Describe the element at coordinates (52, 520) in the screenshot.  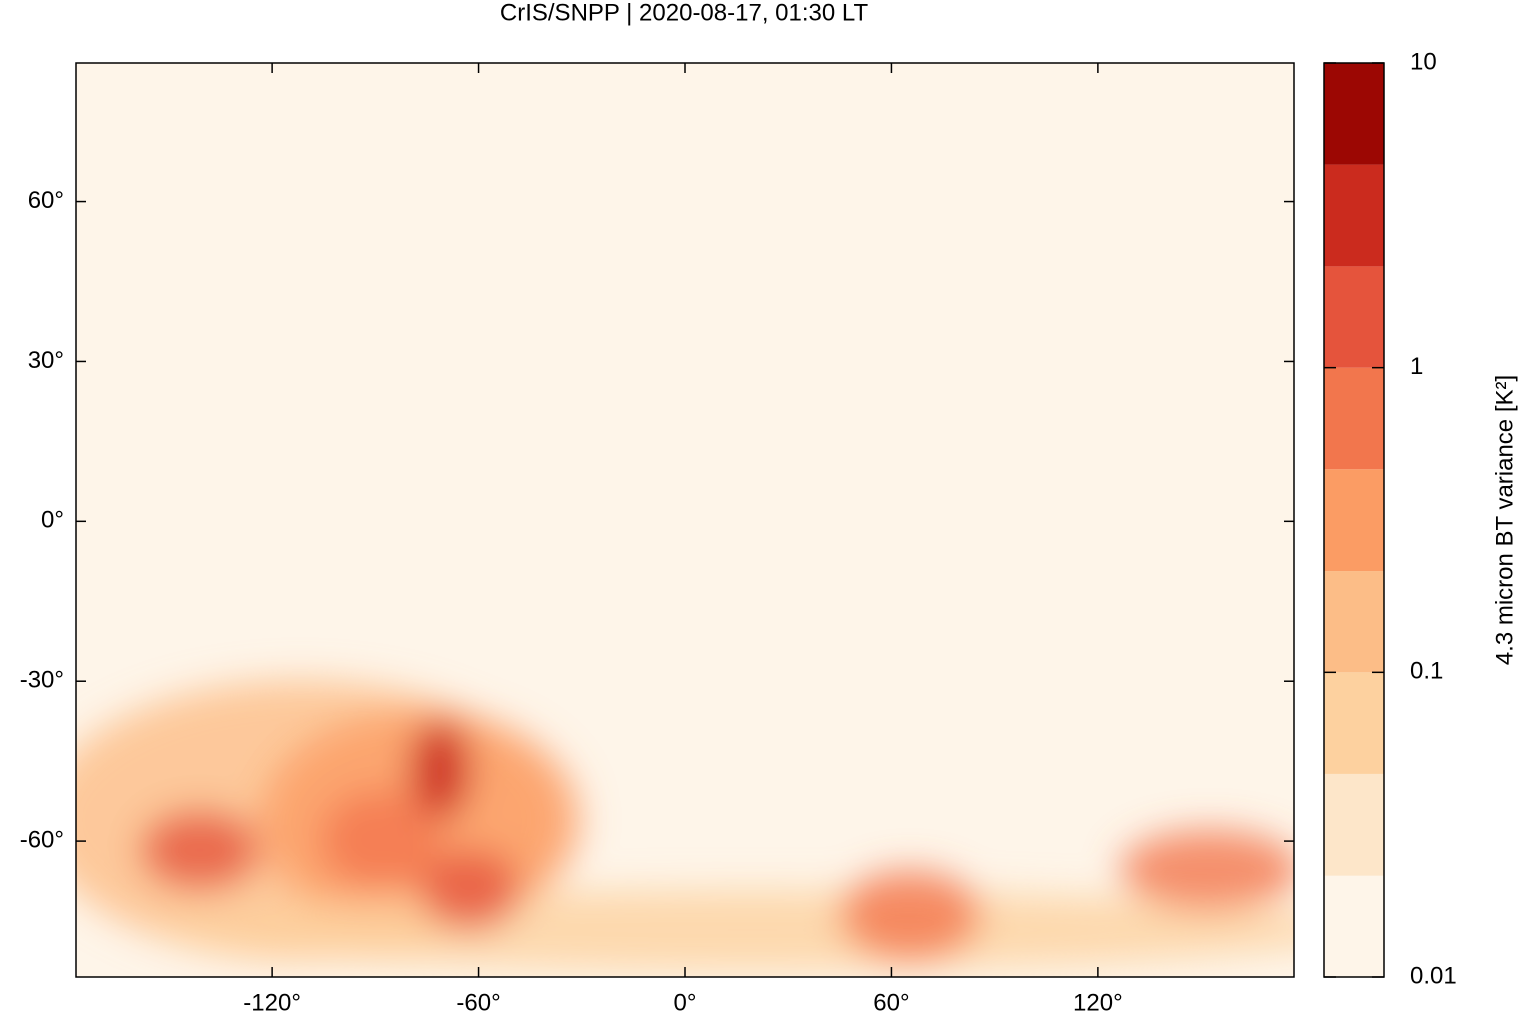
I see `y-tick-label: 0°` at that location.